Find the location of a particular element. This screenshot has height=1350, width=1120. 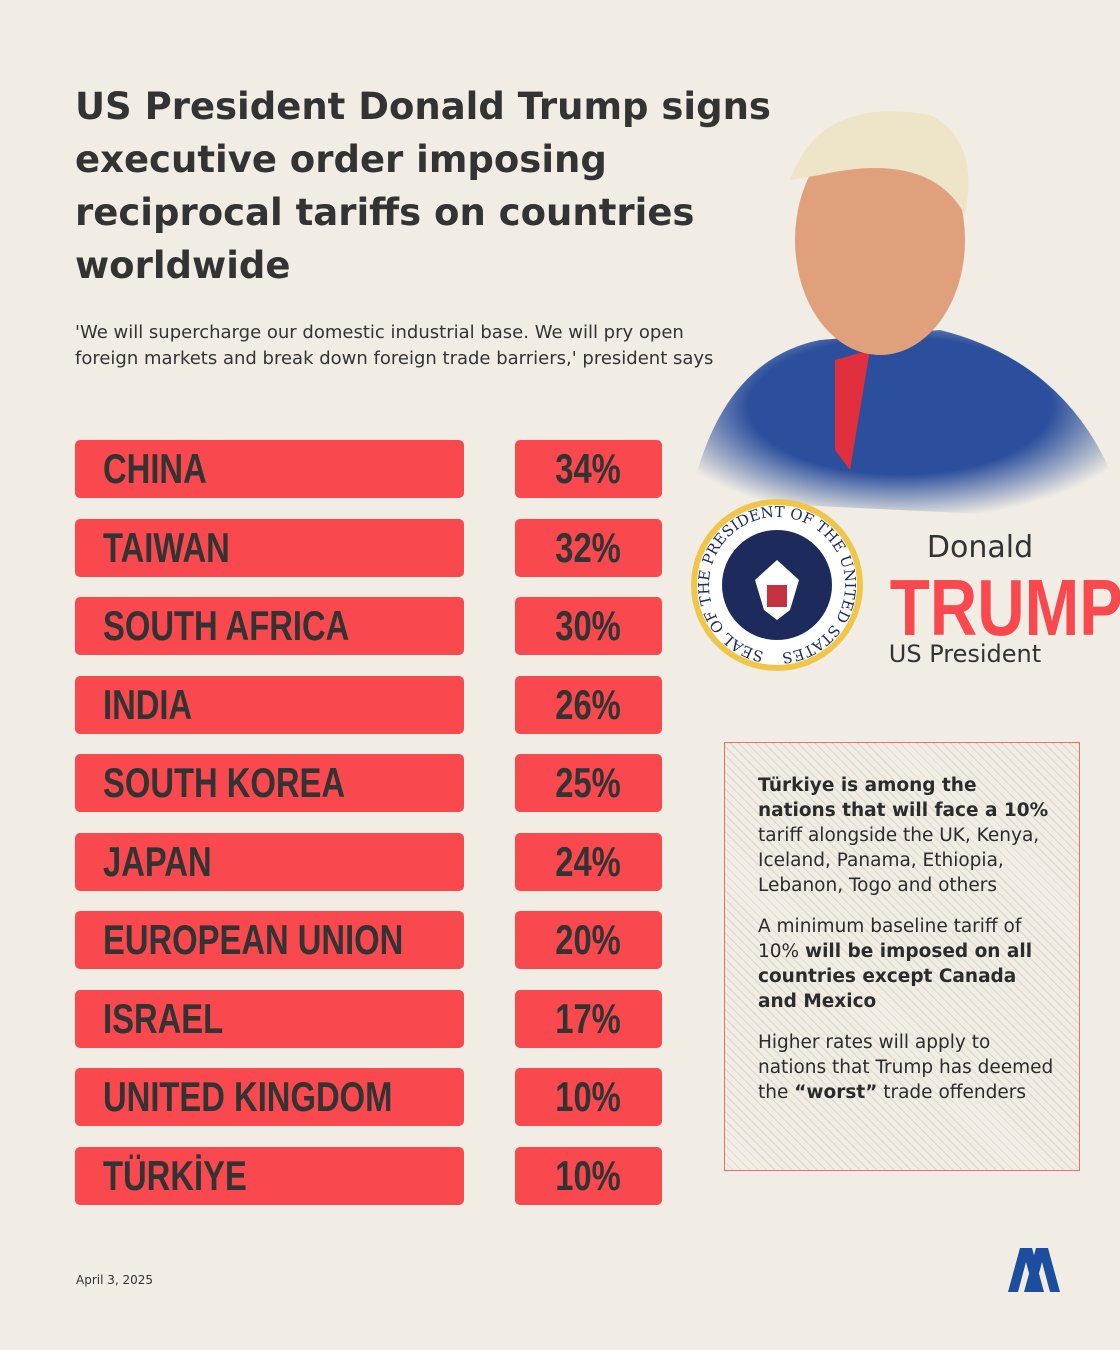

rate-box: 17% is located at coordinates (588, 1018).